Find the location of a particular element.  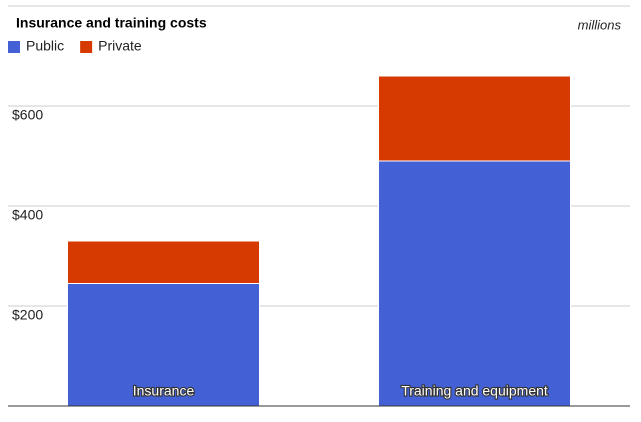

category-label: Insurance is located at coordinates (164, 391).